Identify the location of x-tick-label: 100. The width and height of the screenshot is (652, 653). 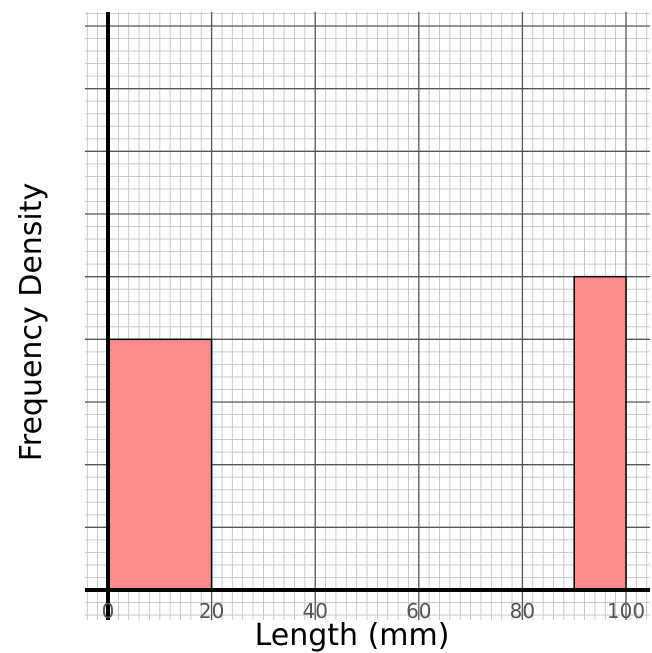
(626, 611).